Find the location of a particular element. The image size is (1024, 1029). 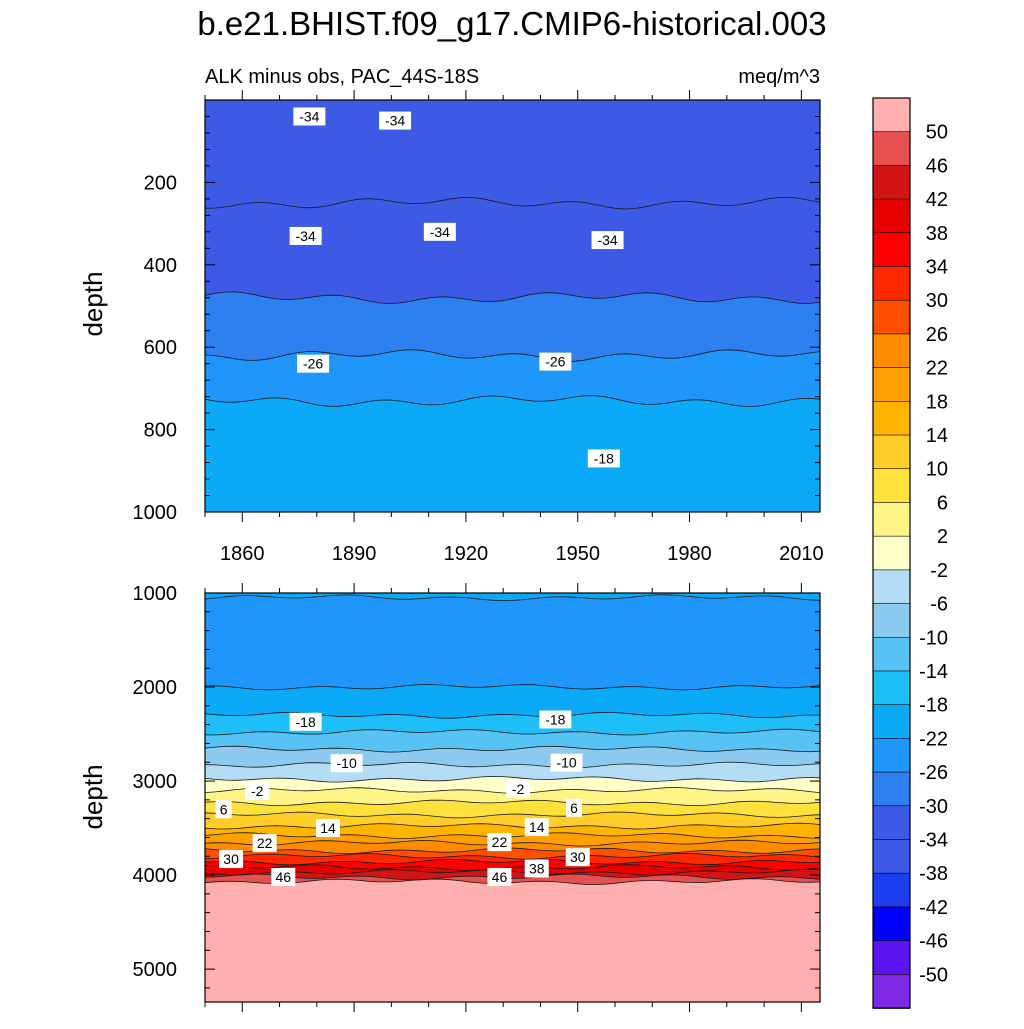

colorbar-label: -26 is located at coordinates (933, 773).